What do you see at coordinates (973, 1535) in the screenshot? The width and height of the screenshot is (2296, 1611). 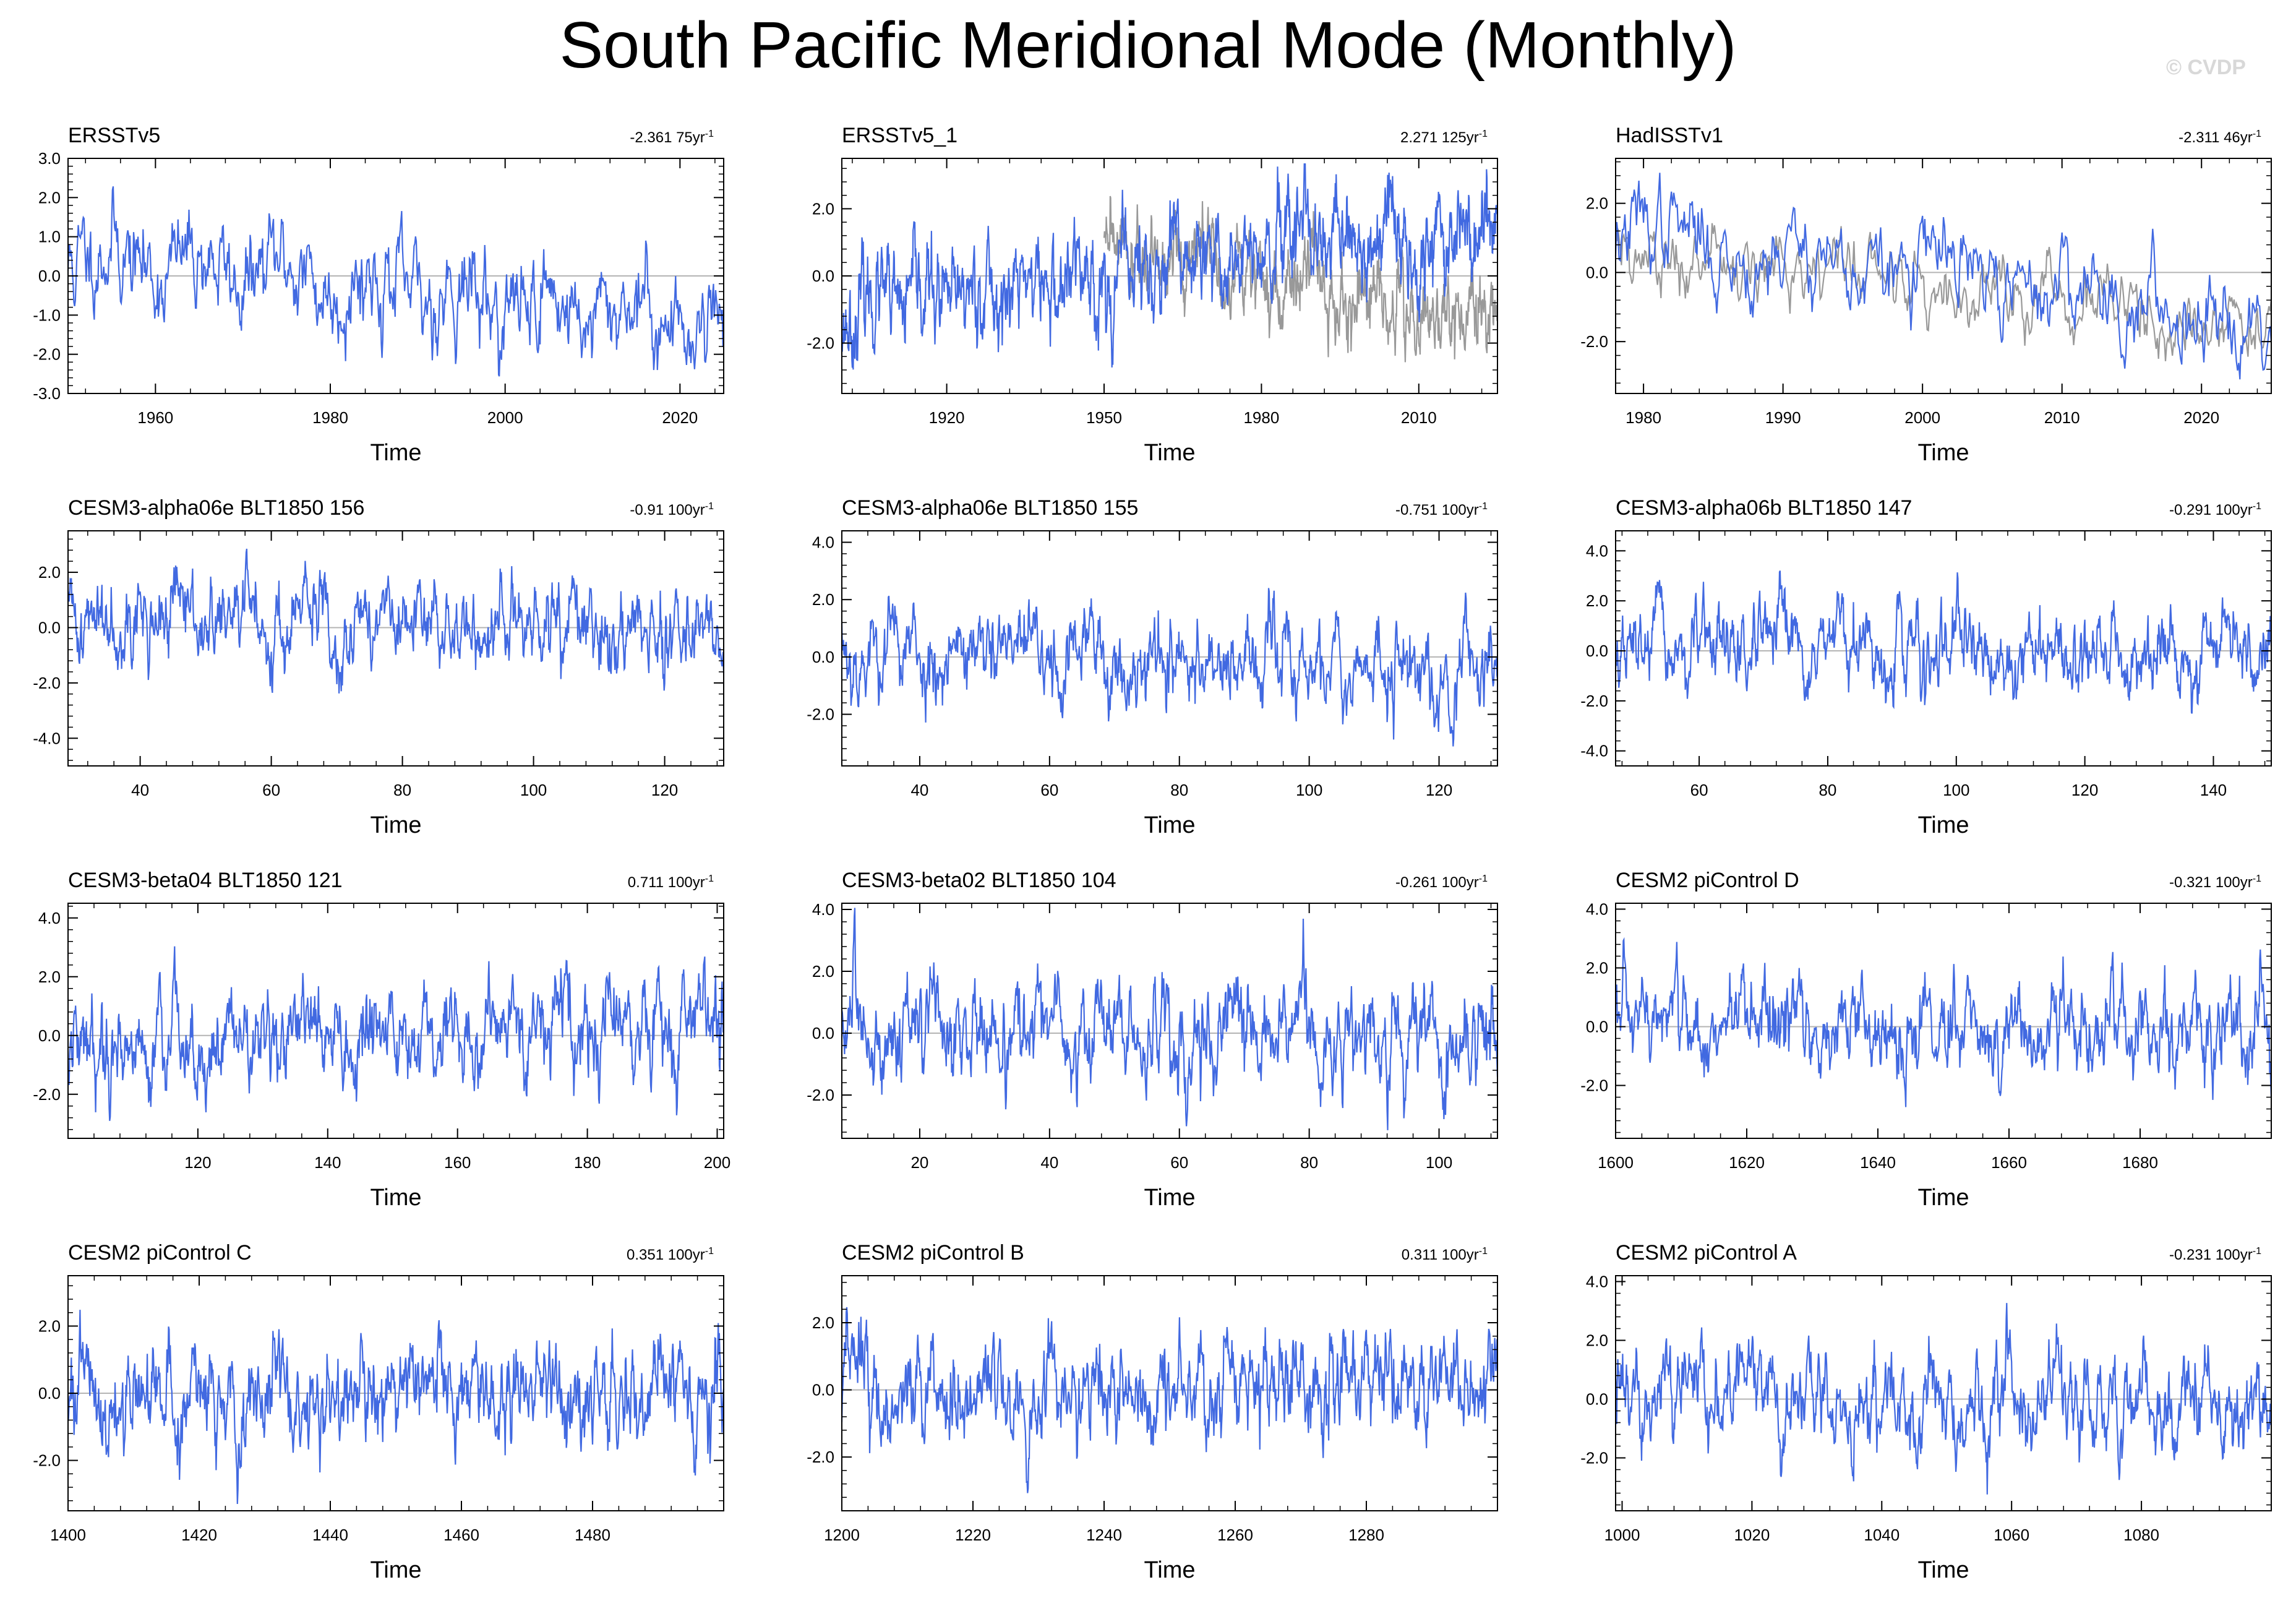 I see `x-tick-label: 1220` at bounding box center [973, 1535].